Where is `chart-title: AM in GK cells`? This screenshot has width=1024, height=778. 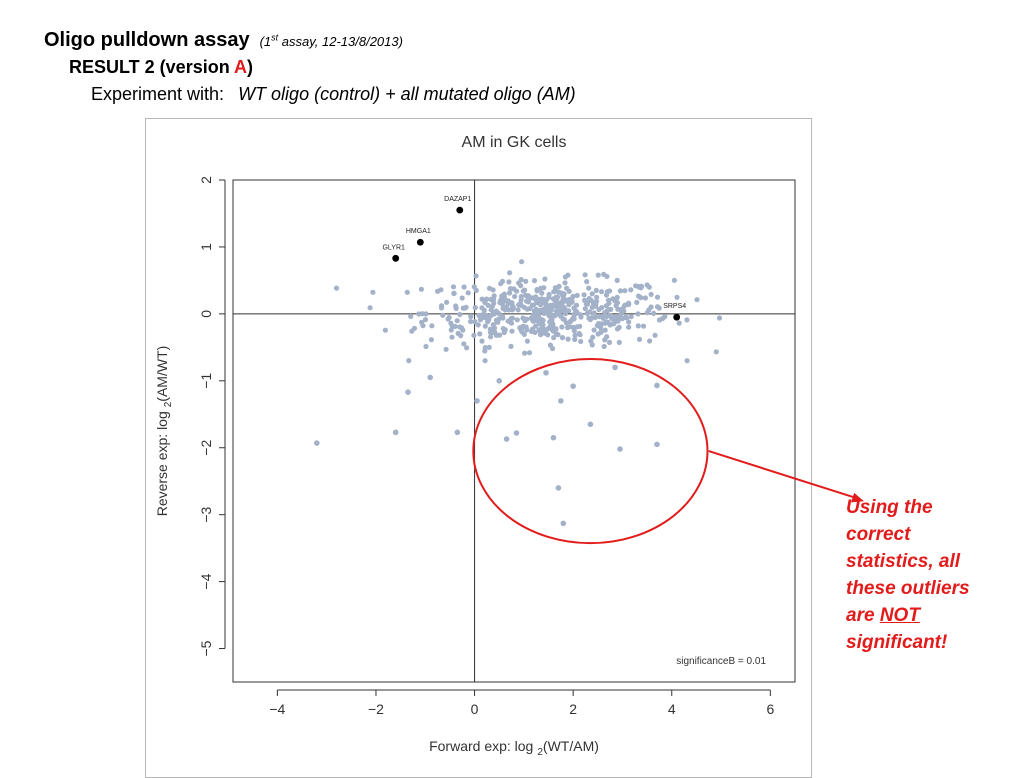 chart-title: AM in GK cells is located at coordinates (514, 142).